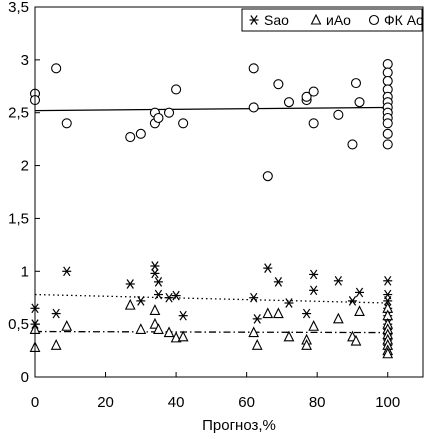  I want to click on legend-label: иАо, so click(338, 20).